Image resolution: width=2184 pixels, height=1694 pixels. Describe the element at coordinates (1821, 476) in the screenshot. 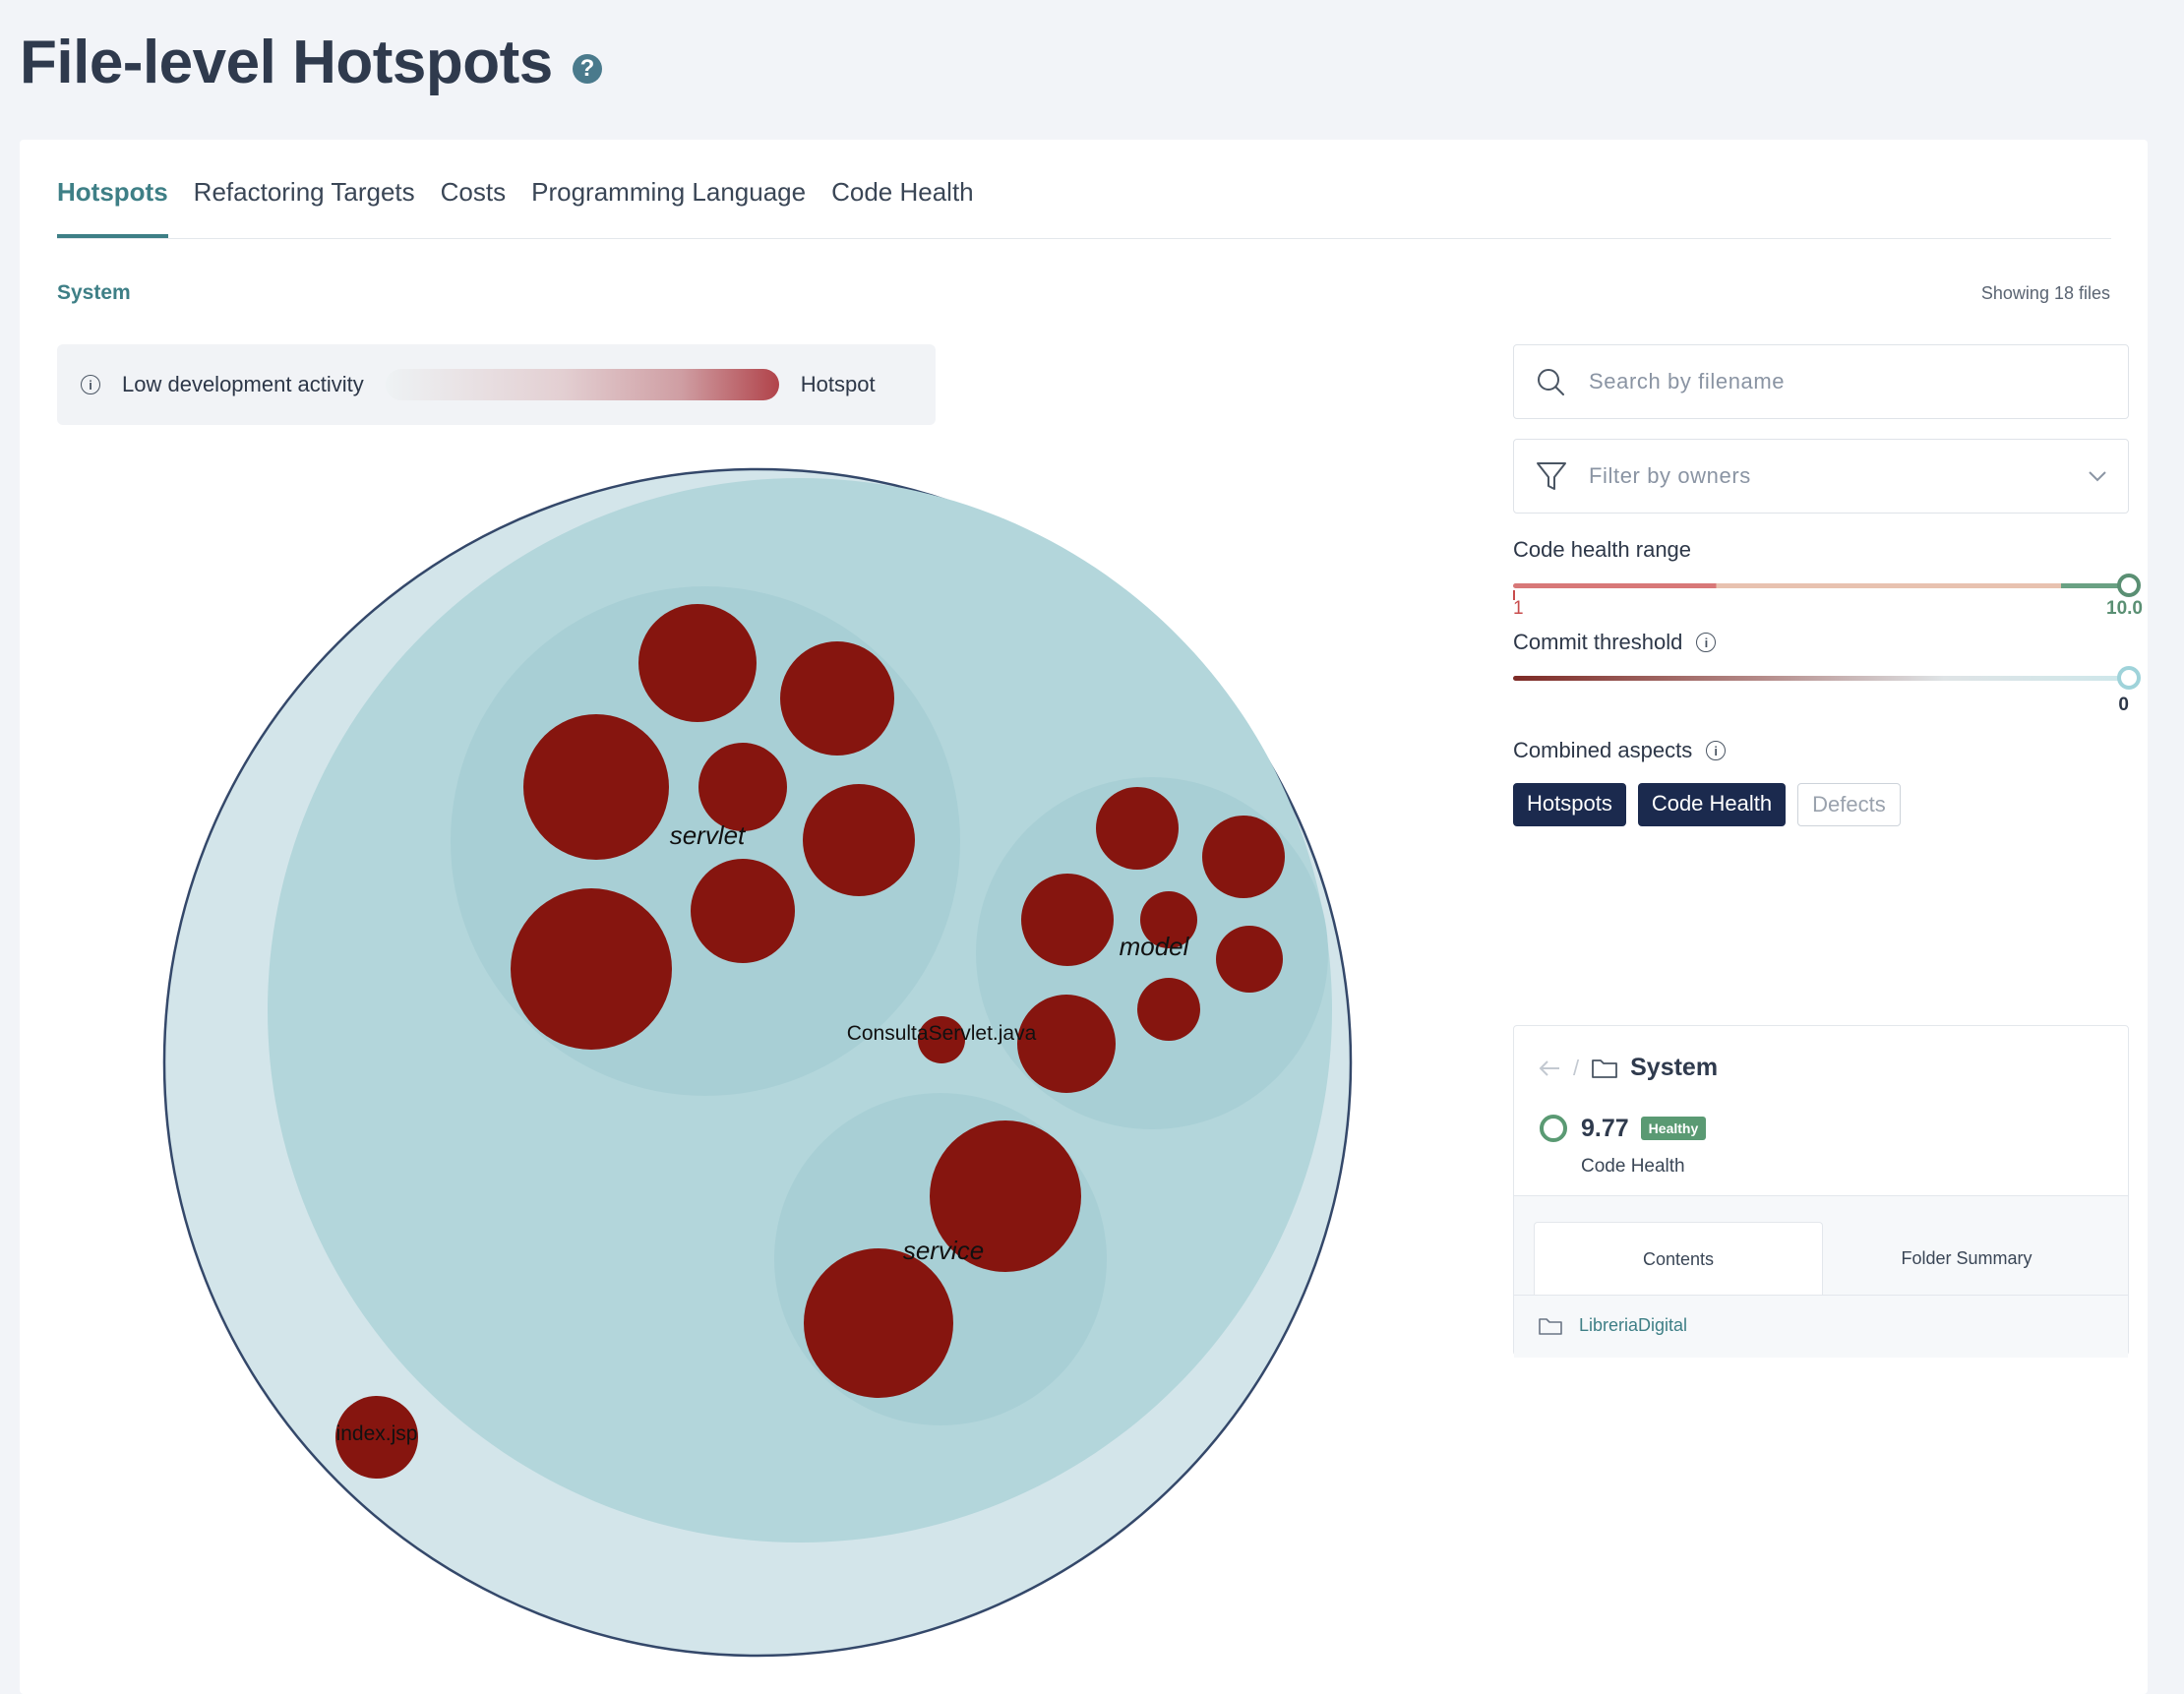

I see `owner-filter: Filter by owners` at that location.